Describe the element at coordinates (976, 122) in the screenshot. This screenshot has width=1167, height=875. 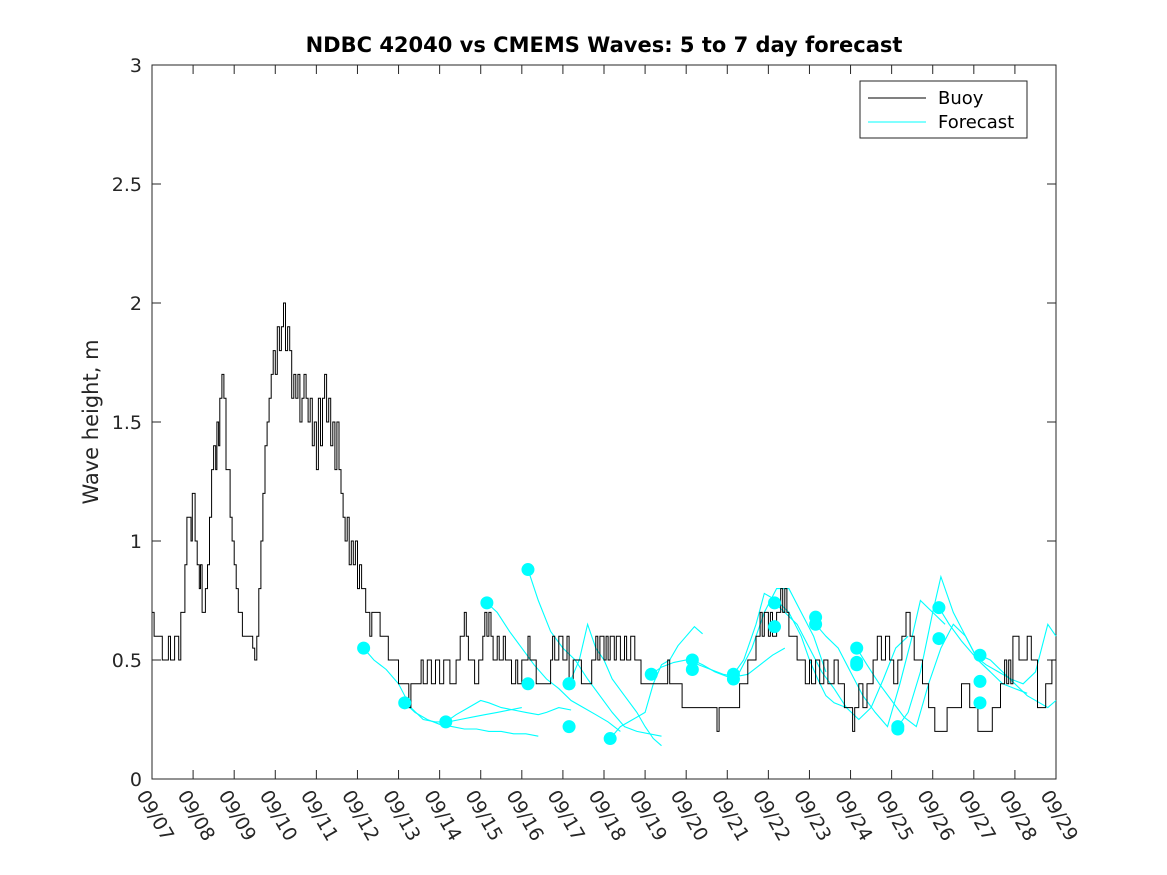
I see `legend-forecast-label: Forecast` at that location.